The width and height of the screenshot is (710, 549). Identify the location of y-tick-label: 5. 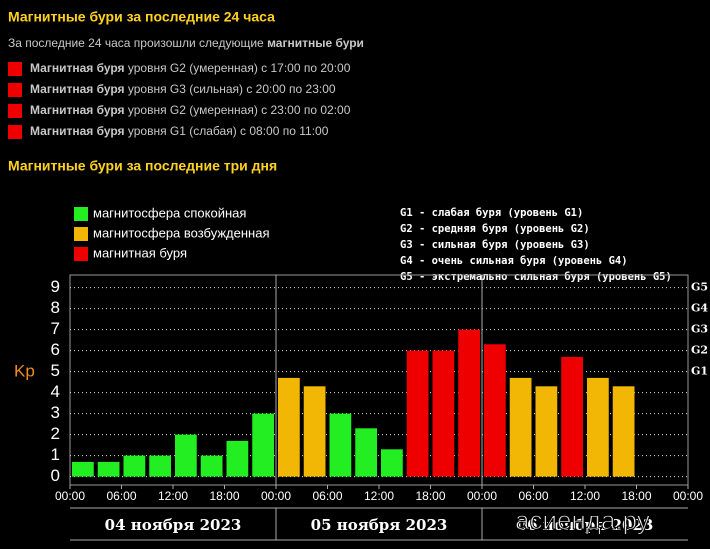
(55, 370).